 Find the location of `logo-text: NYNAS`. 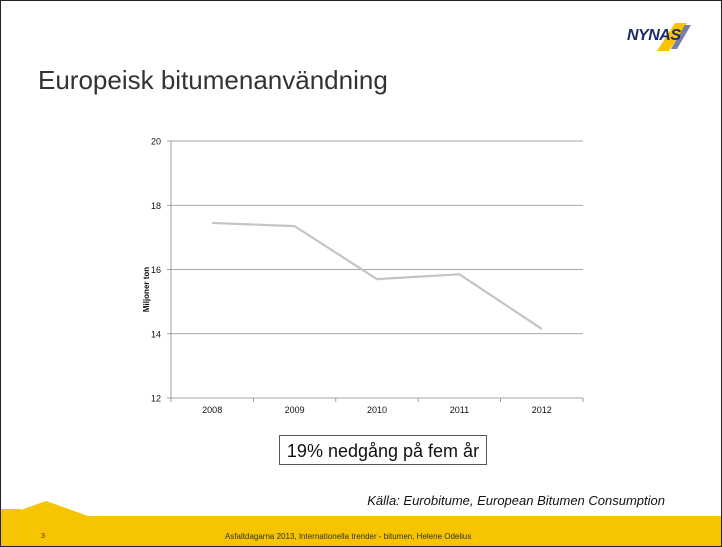

logo-text: NYNAS is located at coordinates (654, 35).